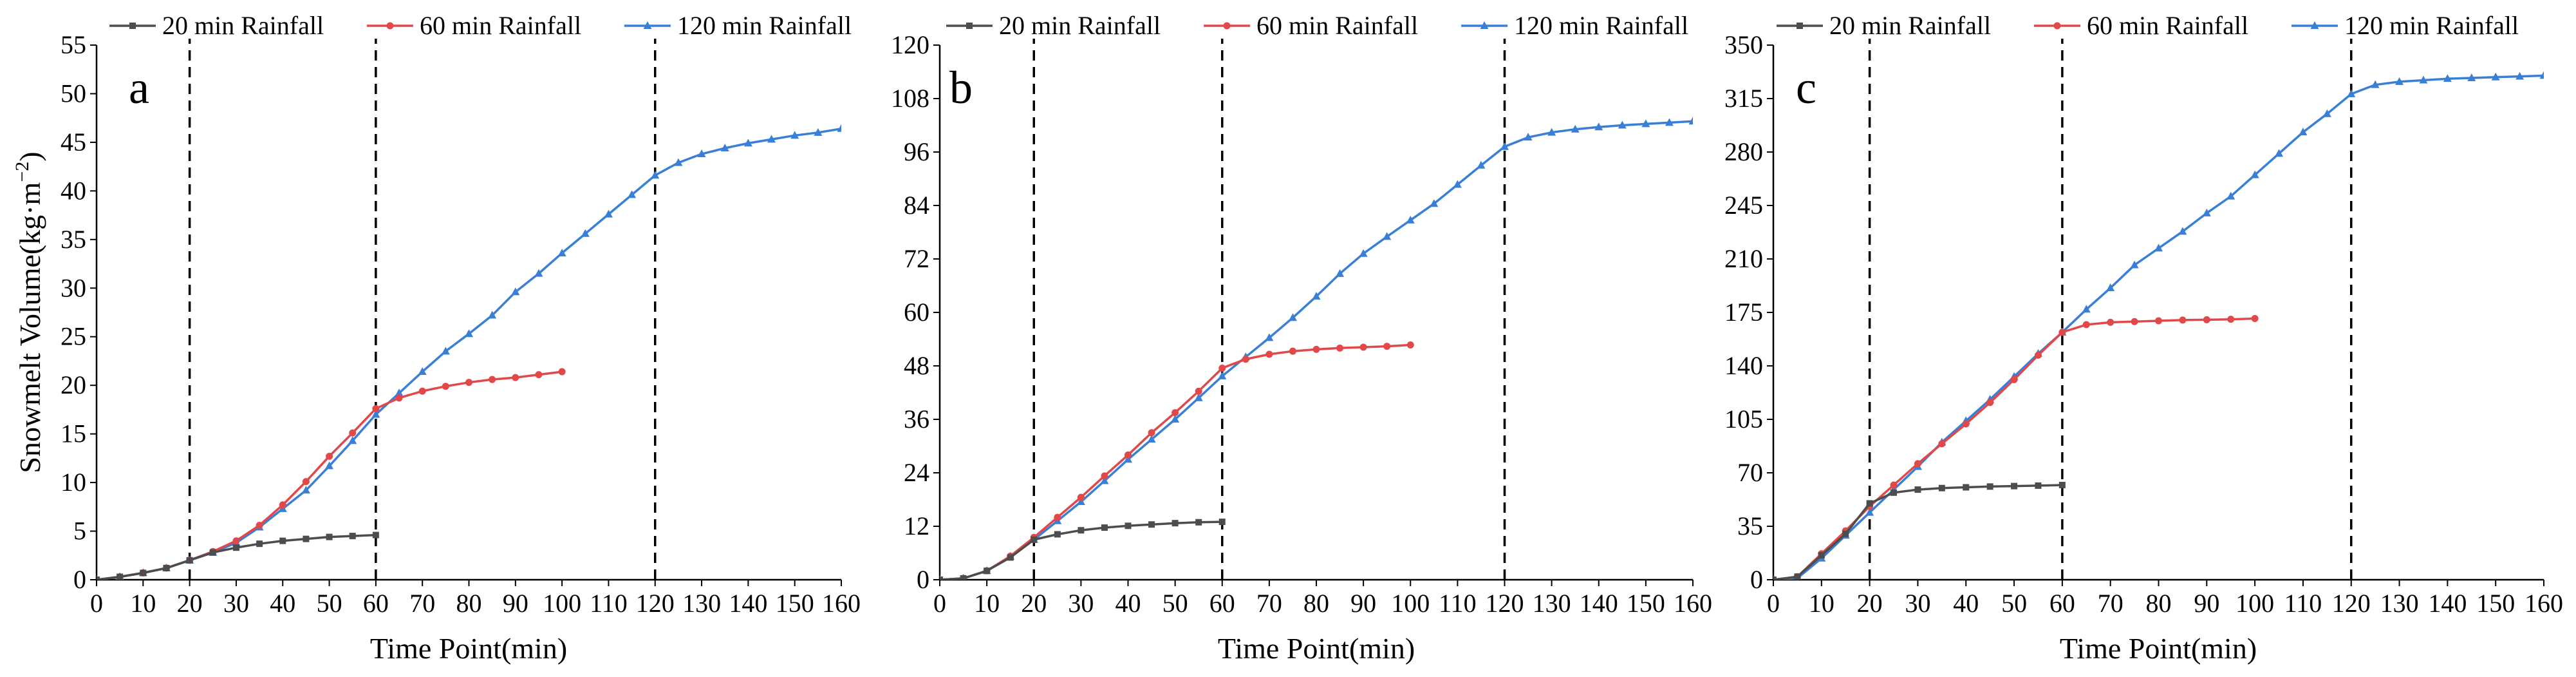 This screenshot has height=677, width=2576. I want to click on x-tick-label-c: 150, so click(2495, 604).